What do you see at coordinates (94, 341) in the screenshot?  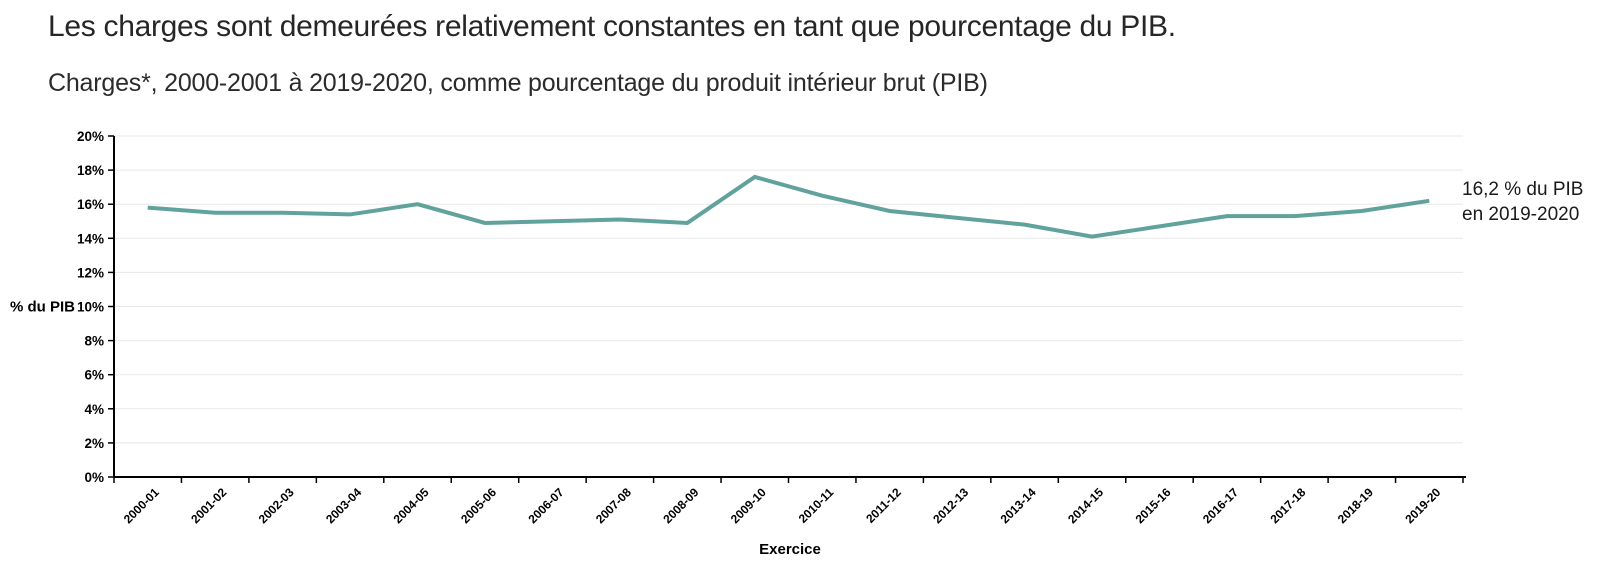 I see `y-axis-tick-label: 8%` at bounding box center [94, 341].